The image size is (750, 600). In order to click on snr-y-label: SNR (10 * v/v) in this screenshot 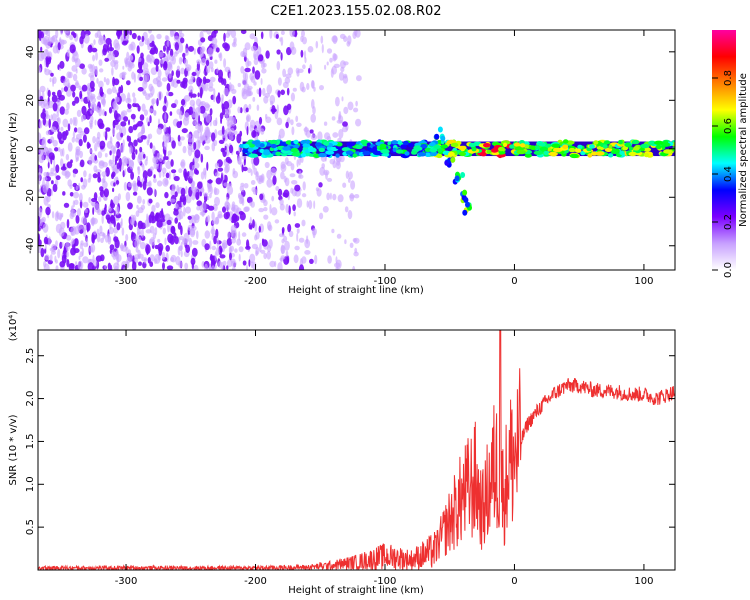, I will do `click(13, 449)`.